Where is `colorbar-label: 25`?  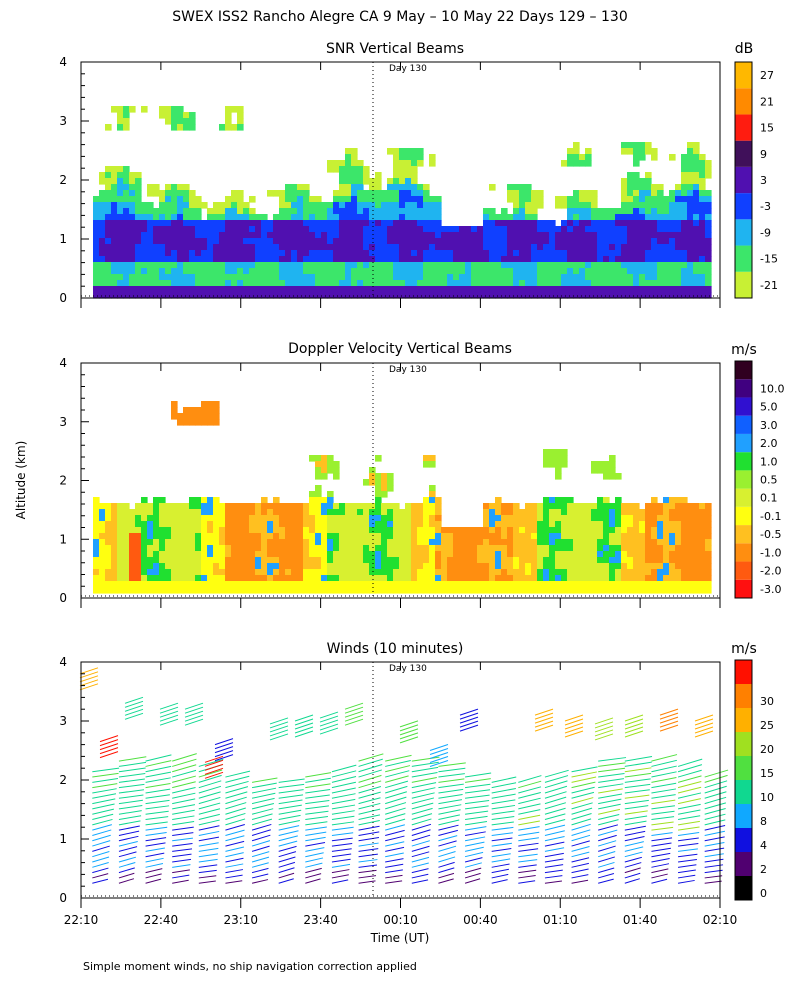 colorbar-label: 25 is located at coordinates (767, 725).